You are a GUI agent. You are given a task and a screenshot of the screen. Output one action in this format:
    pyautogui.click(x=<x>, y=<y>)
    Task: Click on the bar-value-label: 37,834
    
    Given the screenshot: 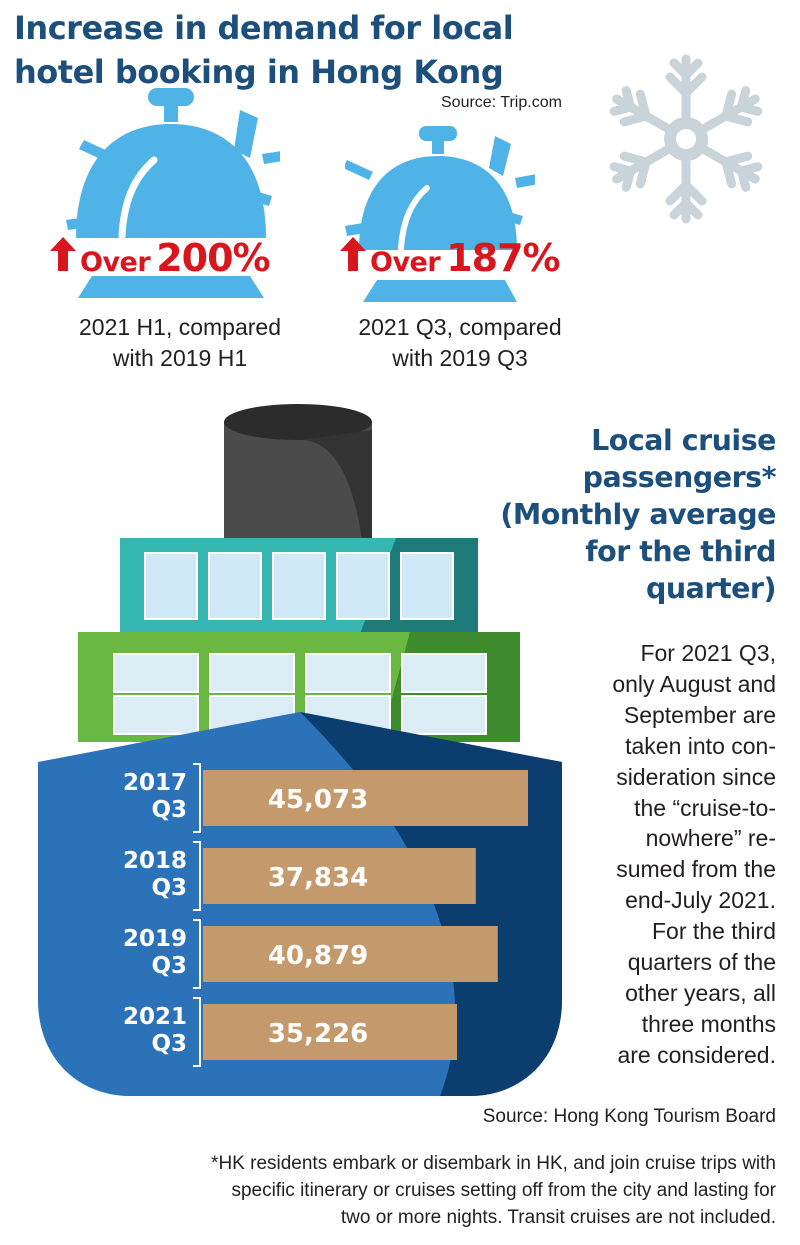 What is the action you would take?
    pyautogui.click(x=318, y=878)
    